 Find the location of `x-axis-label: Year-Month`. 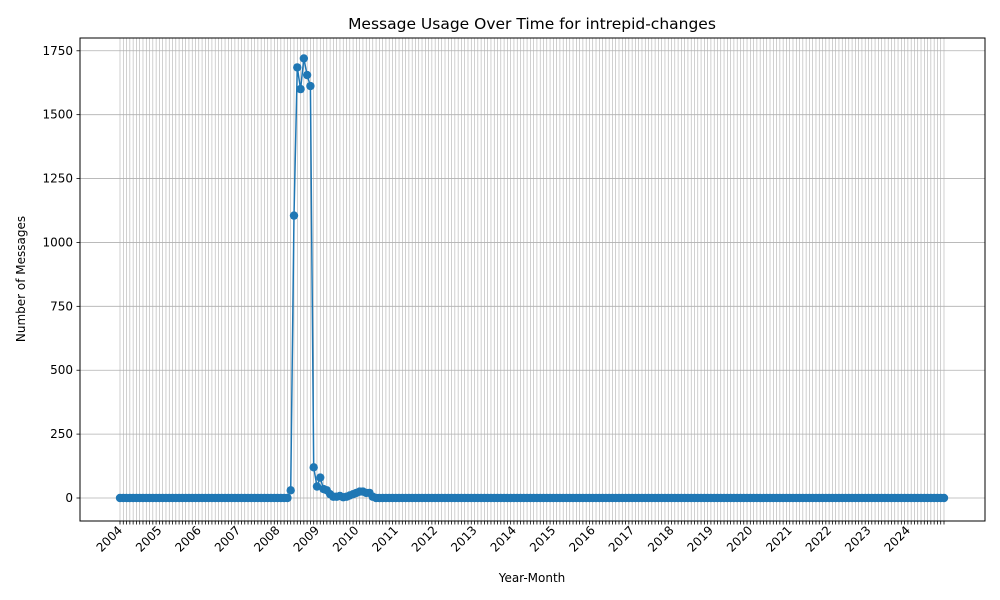

x-axis-label: Year-Month is located at coordinates (532, 578).